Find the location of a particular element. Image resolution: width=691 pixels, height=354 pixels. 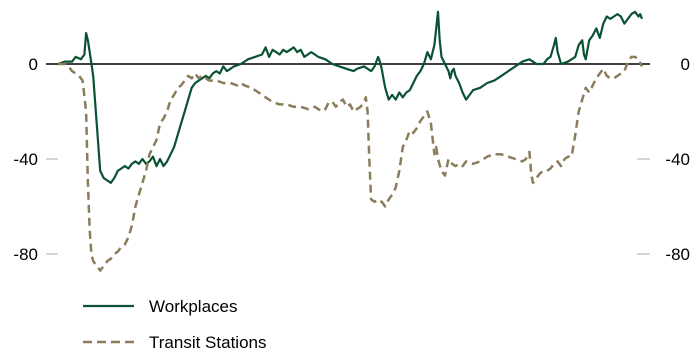

y-axis-right: 0 -40 -80 is located at coordinates (663, 159).